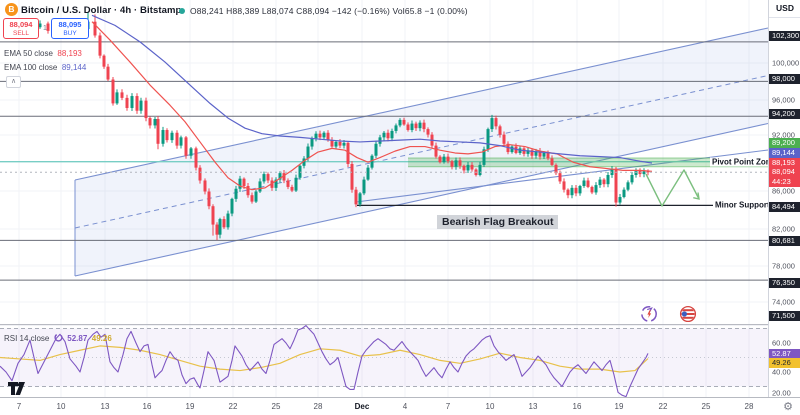 The height and width of the screenshot is (415, 800). I want to click on sell-price: 88,094, so click(21, 24).